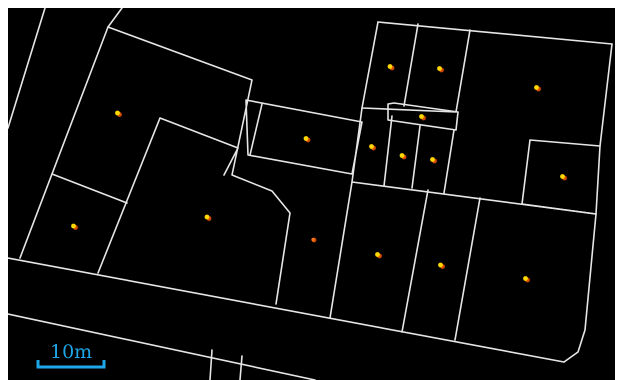 The width and height of the screenshot is (619, 380). I want to click on scale-bar-line, so click(71, 364).